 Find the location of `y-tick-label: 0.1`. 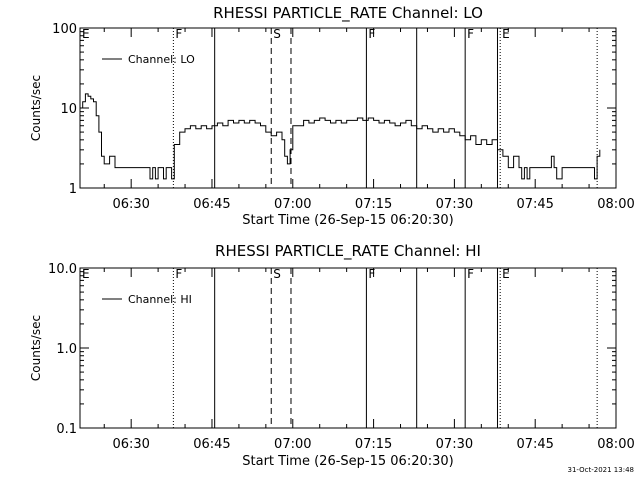

y-tick-label: 0.1 is located at coordinates (66, 429).